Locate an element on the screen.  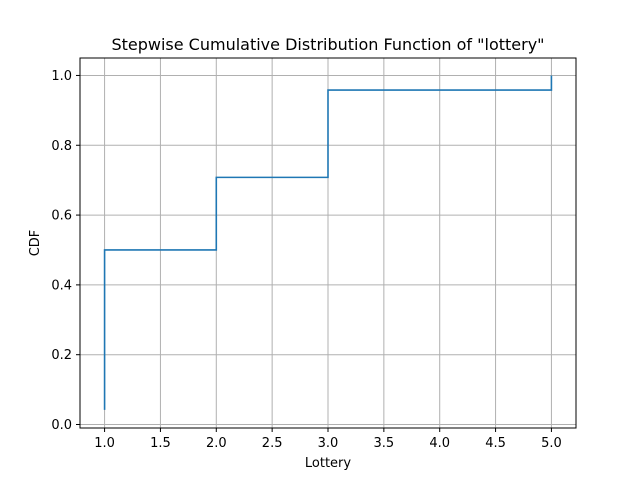
y-tick-label: 0.6 is located at coordinates (61, 216).